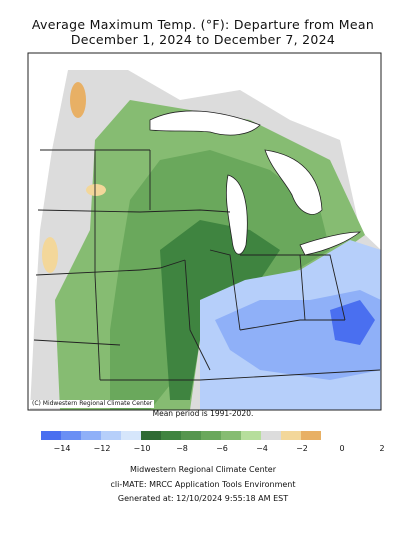 Image resolution: width=406 pixels, height=549 pixels. I want to click on map-credit: (C) Midwestern Regional Climate Center, so click(92, 404).